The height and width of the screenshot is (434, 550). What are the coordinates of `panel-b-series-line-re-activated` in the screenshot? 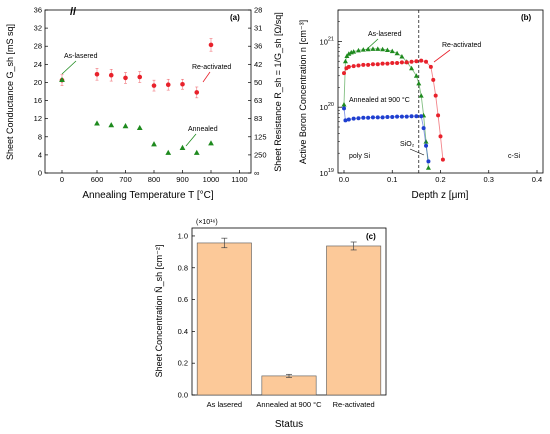 It's located at (393, 110).